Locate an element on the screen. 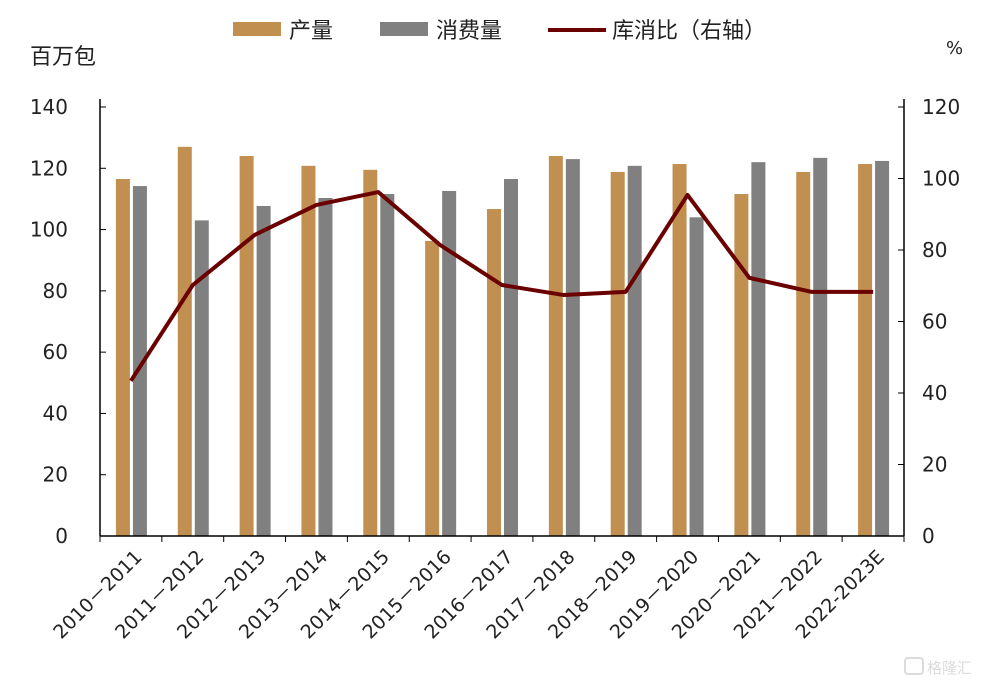  y-right-tick-label: 40 is located at coordinates (934, 393).